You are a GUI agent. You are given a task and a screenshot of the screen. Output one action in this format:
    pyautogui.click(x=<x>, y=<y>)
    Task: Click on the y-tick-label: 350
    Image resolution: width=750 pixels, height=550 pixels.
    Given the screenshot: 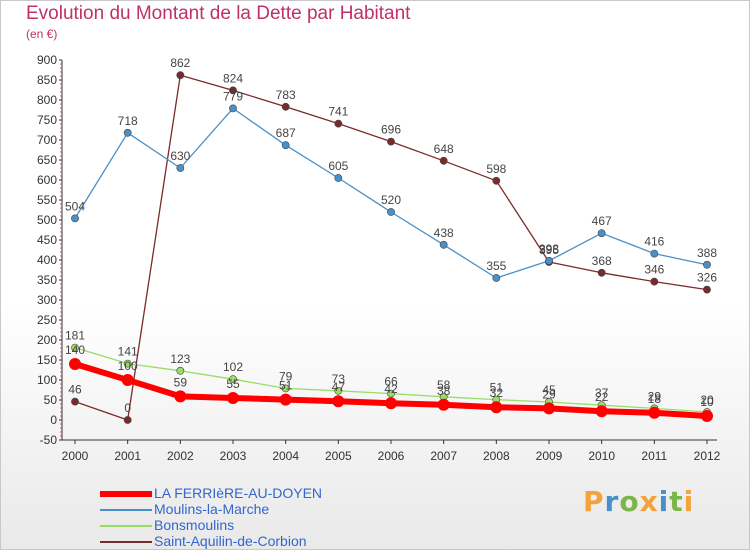 What is the action you would take?
    pyautogui.click(x=47, y=280)
    